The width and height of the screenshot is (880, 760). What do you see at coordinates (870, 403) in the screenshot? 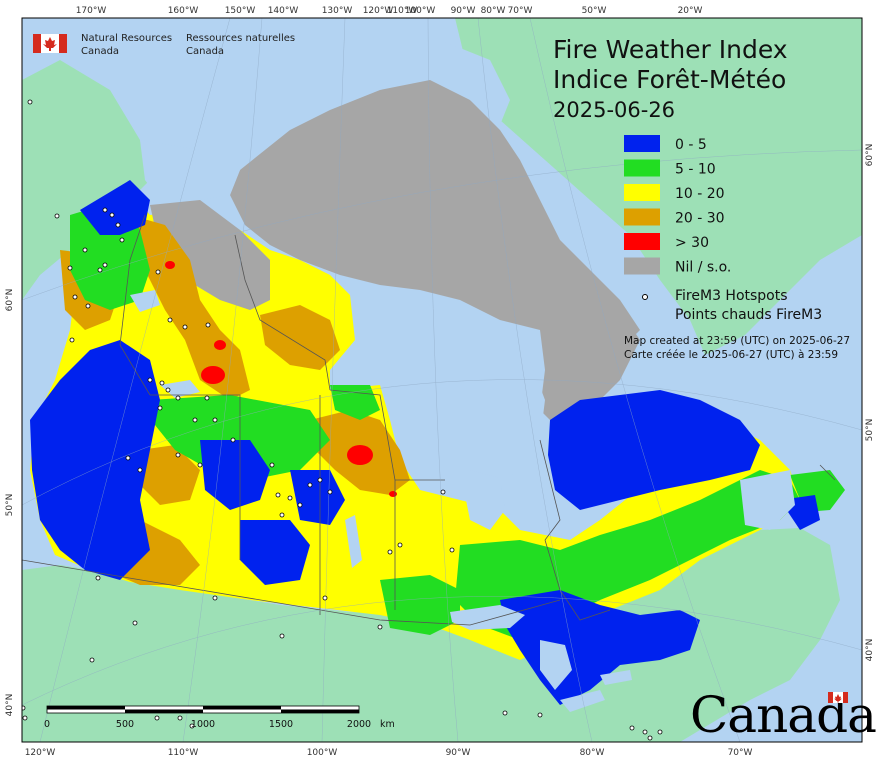
I see `right-latitude-labels: 60°N 50°N 40°N` at bounding box center [870, 403].